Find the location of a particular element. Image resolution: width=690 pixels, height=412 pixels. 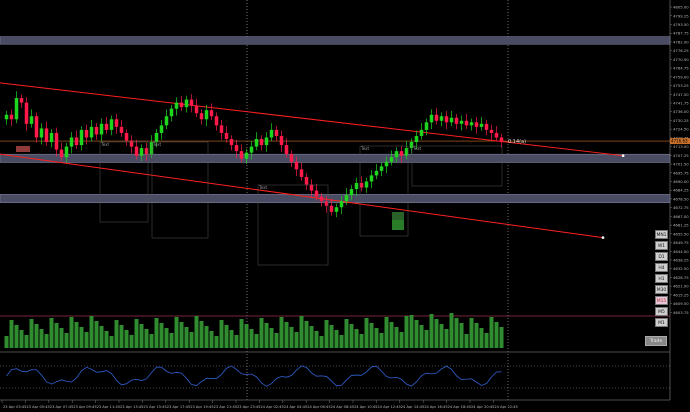

trade-button: Trade is located at coordinates (656, 341).